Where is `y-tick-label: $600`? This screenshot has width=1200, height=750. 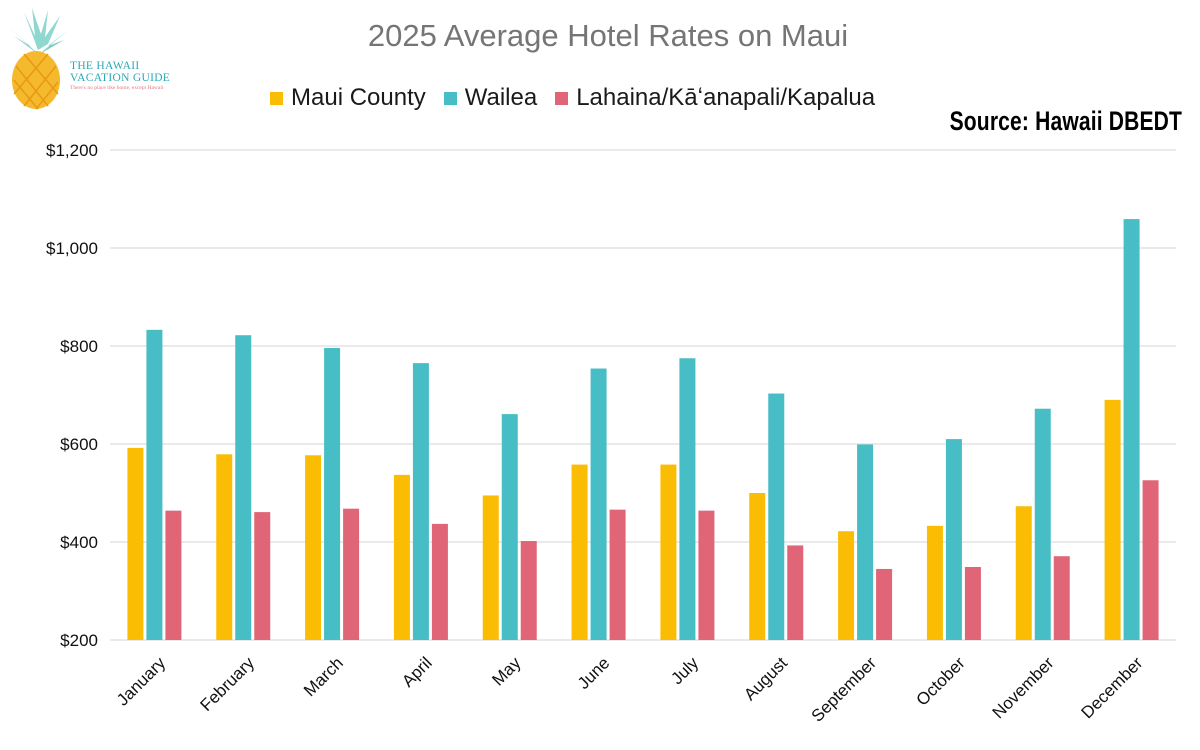
y-tick-label: $600 is located at coordinates (79, 444).